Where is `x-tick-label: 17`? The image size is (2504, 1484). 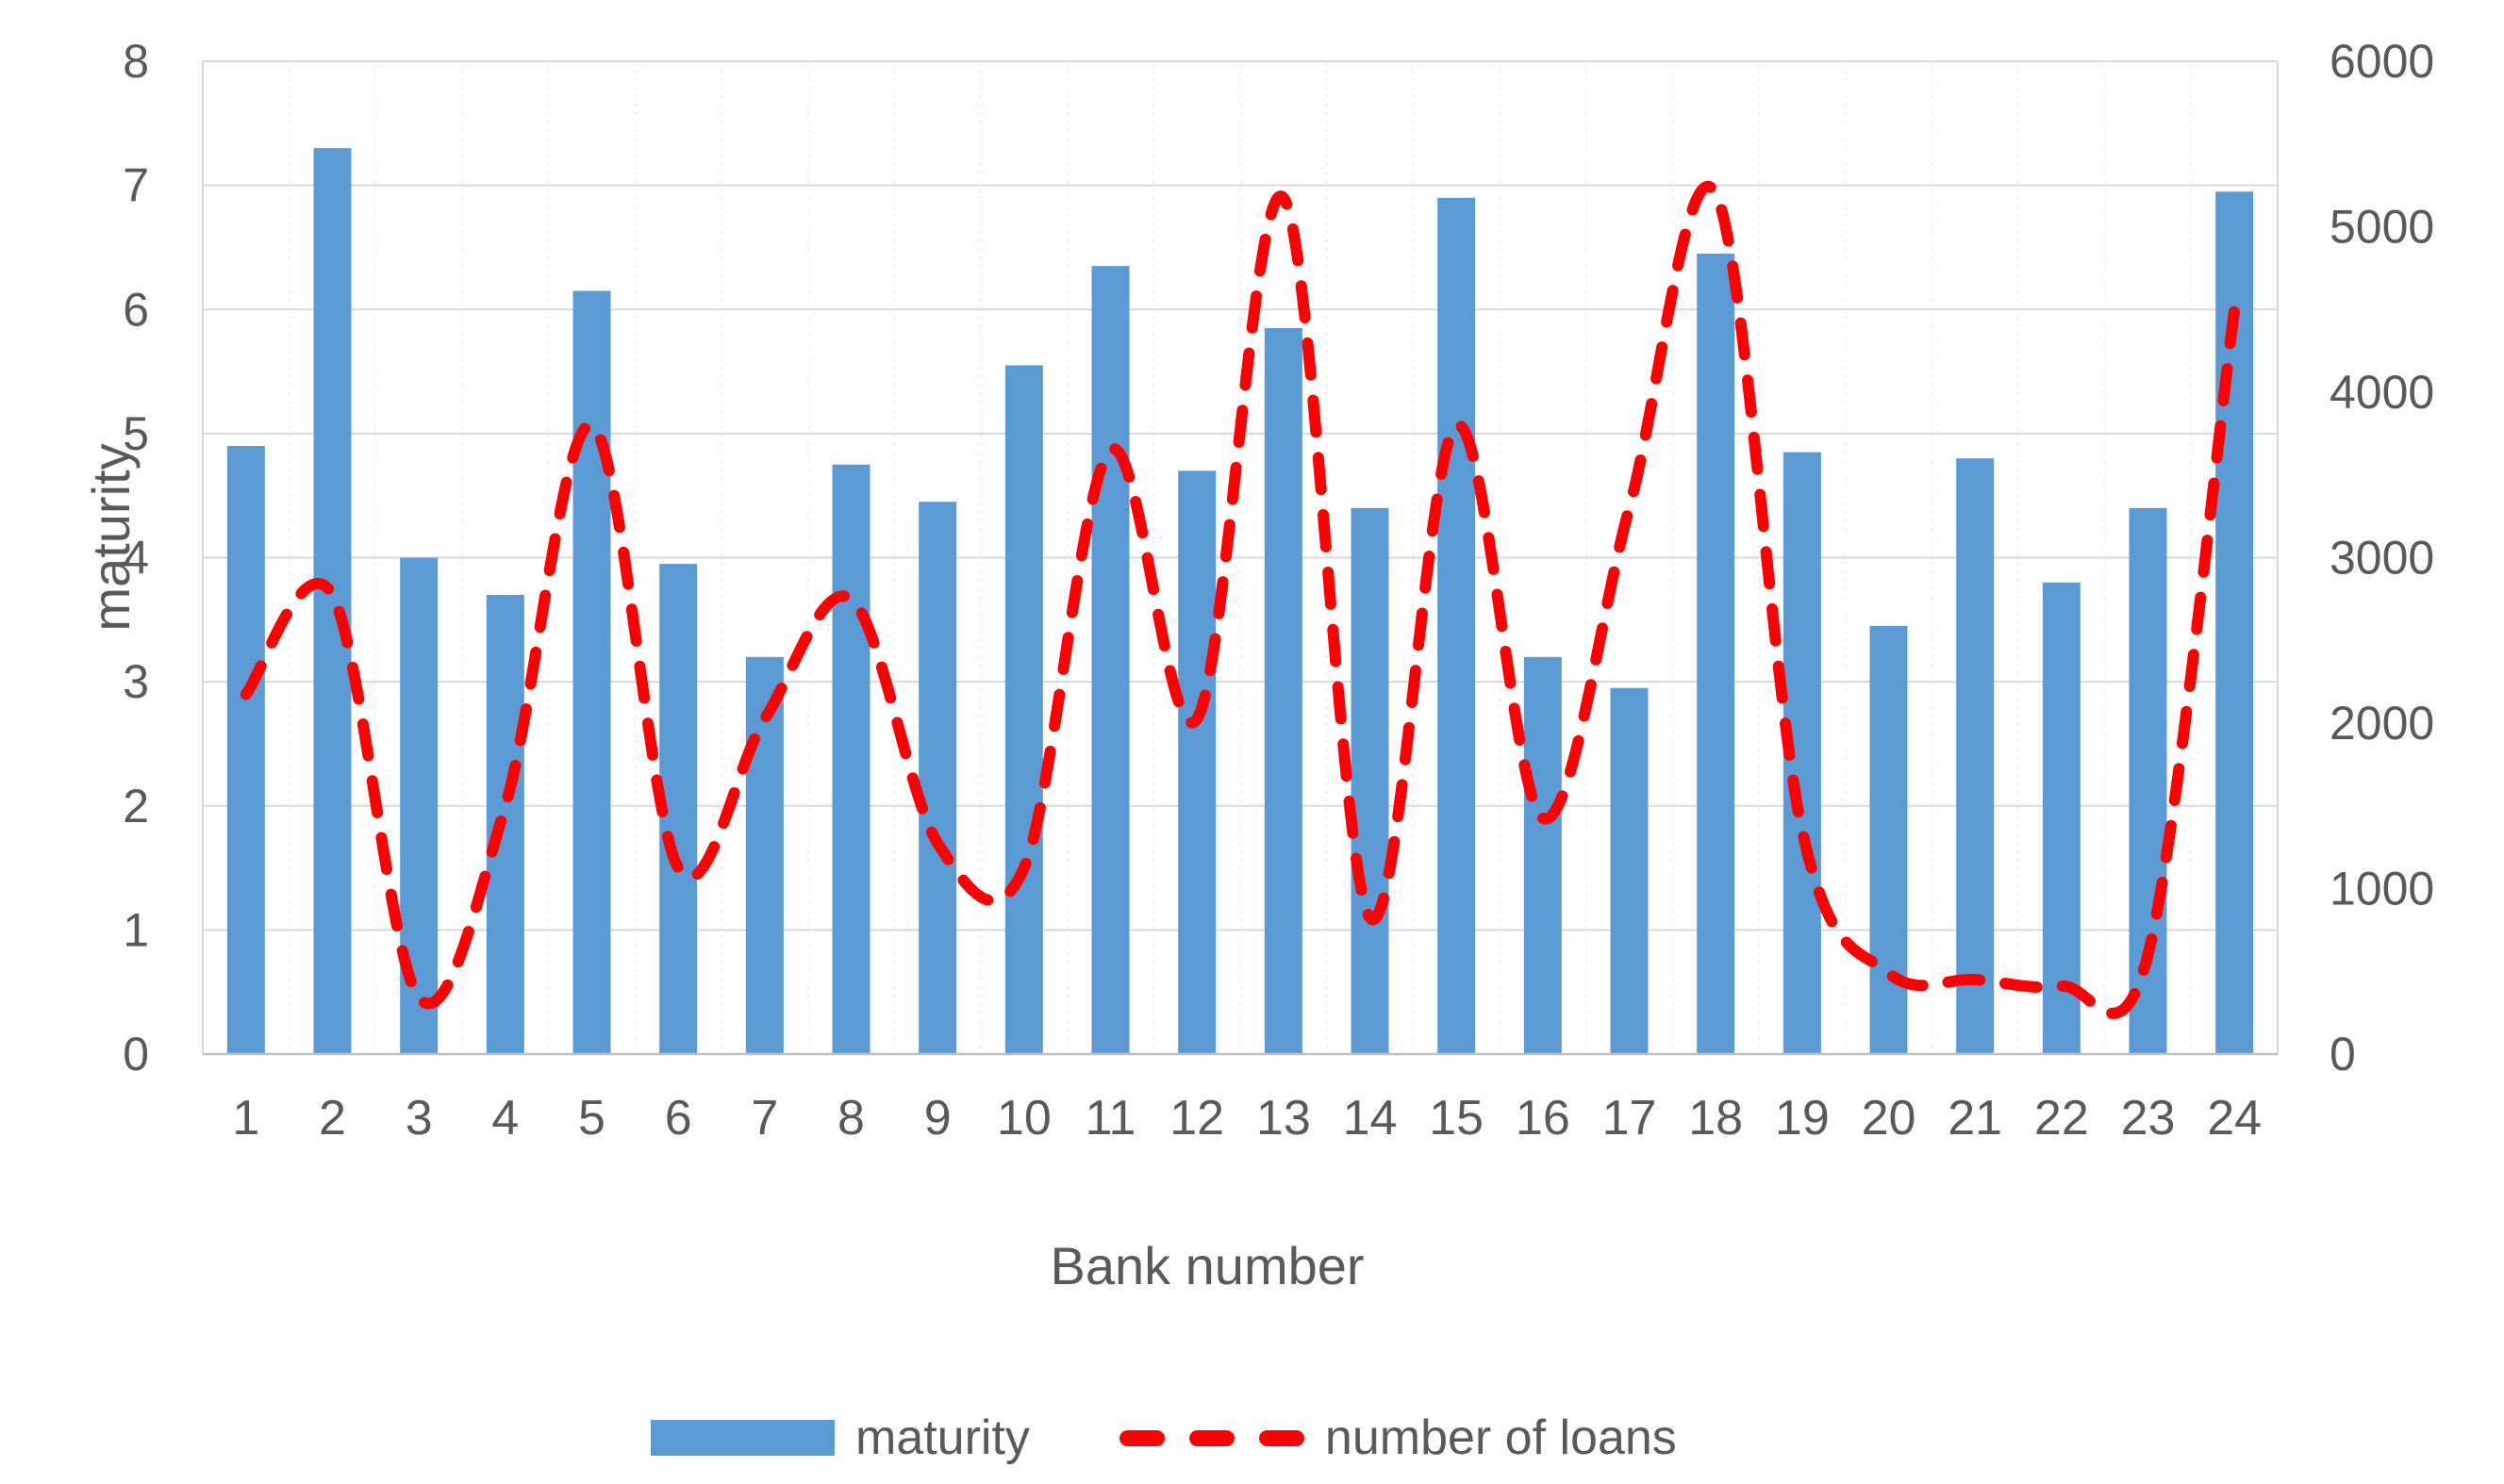
x-tick-label: 17 is located at coordinates (1629, 1119).